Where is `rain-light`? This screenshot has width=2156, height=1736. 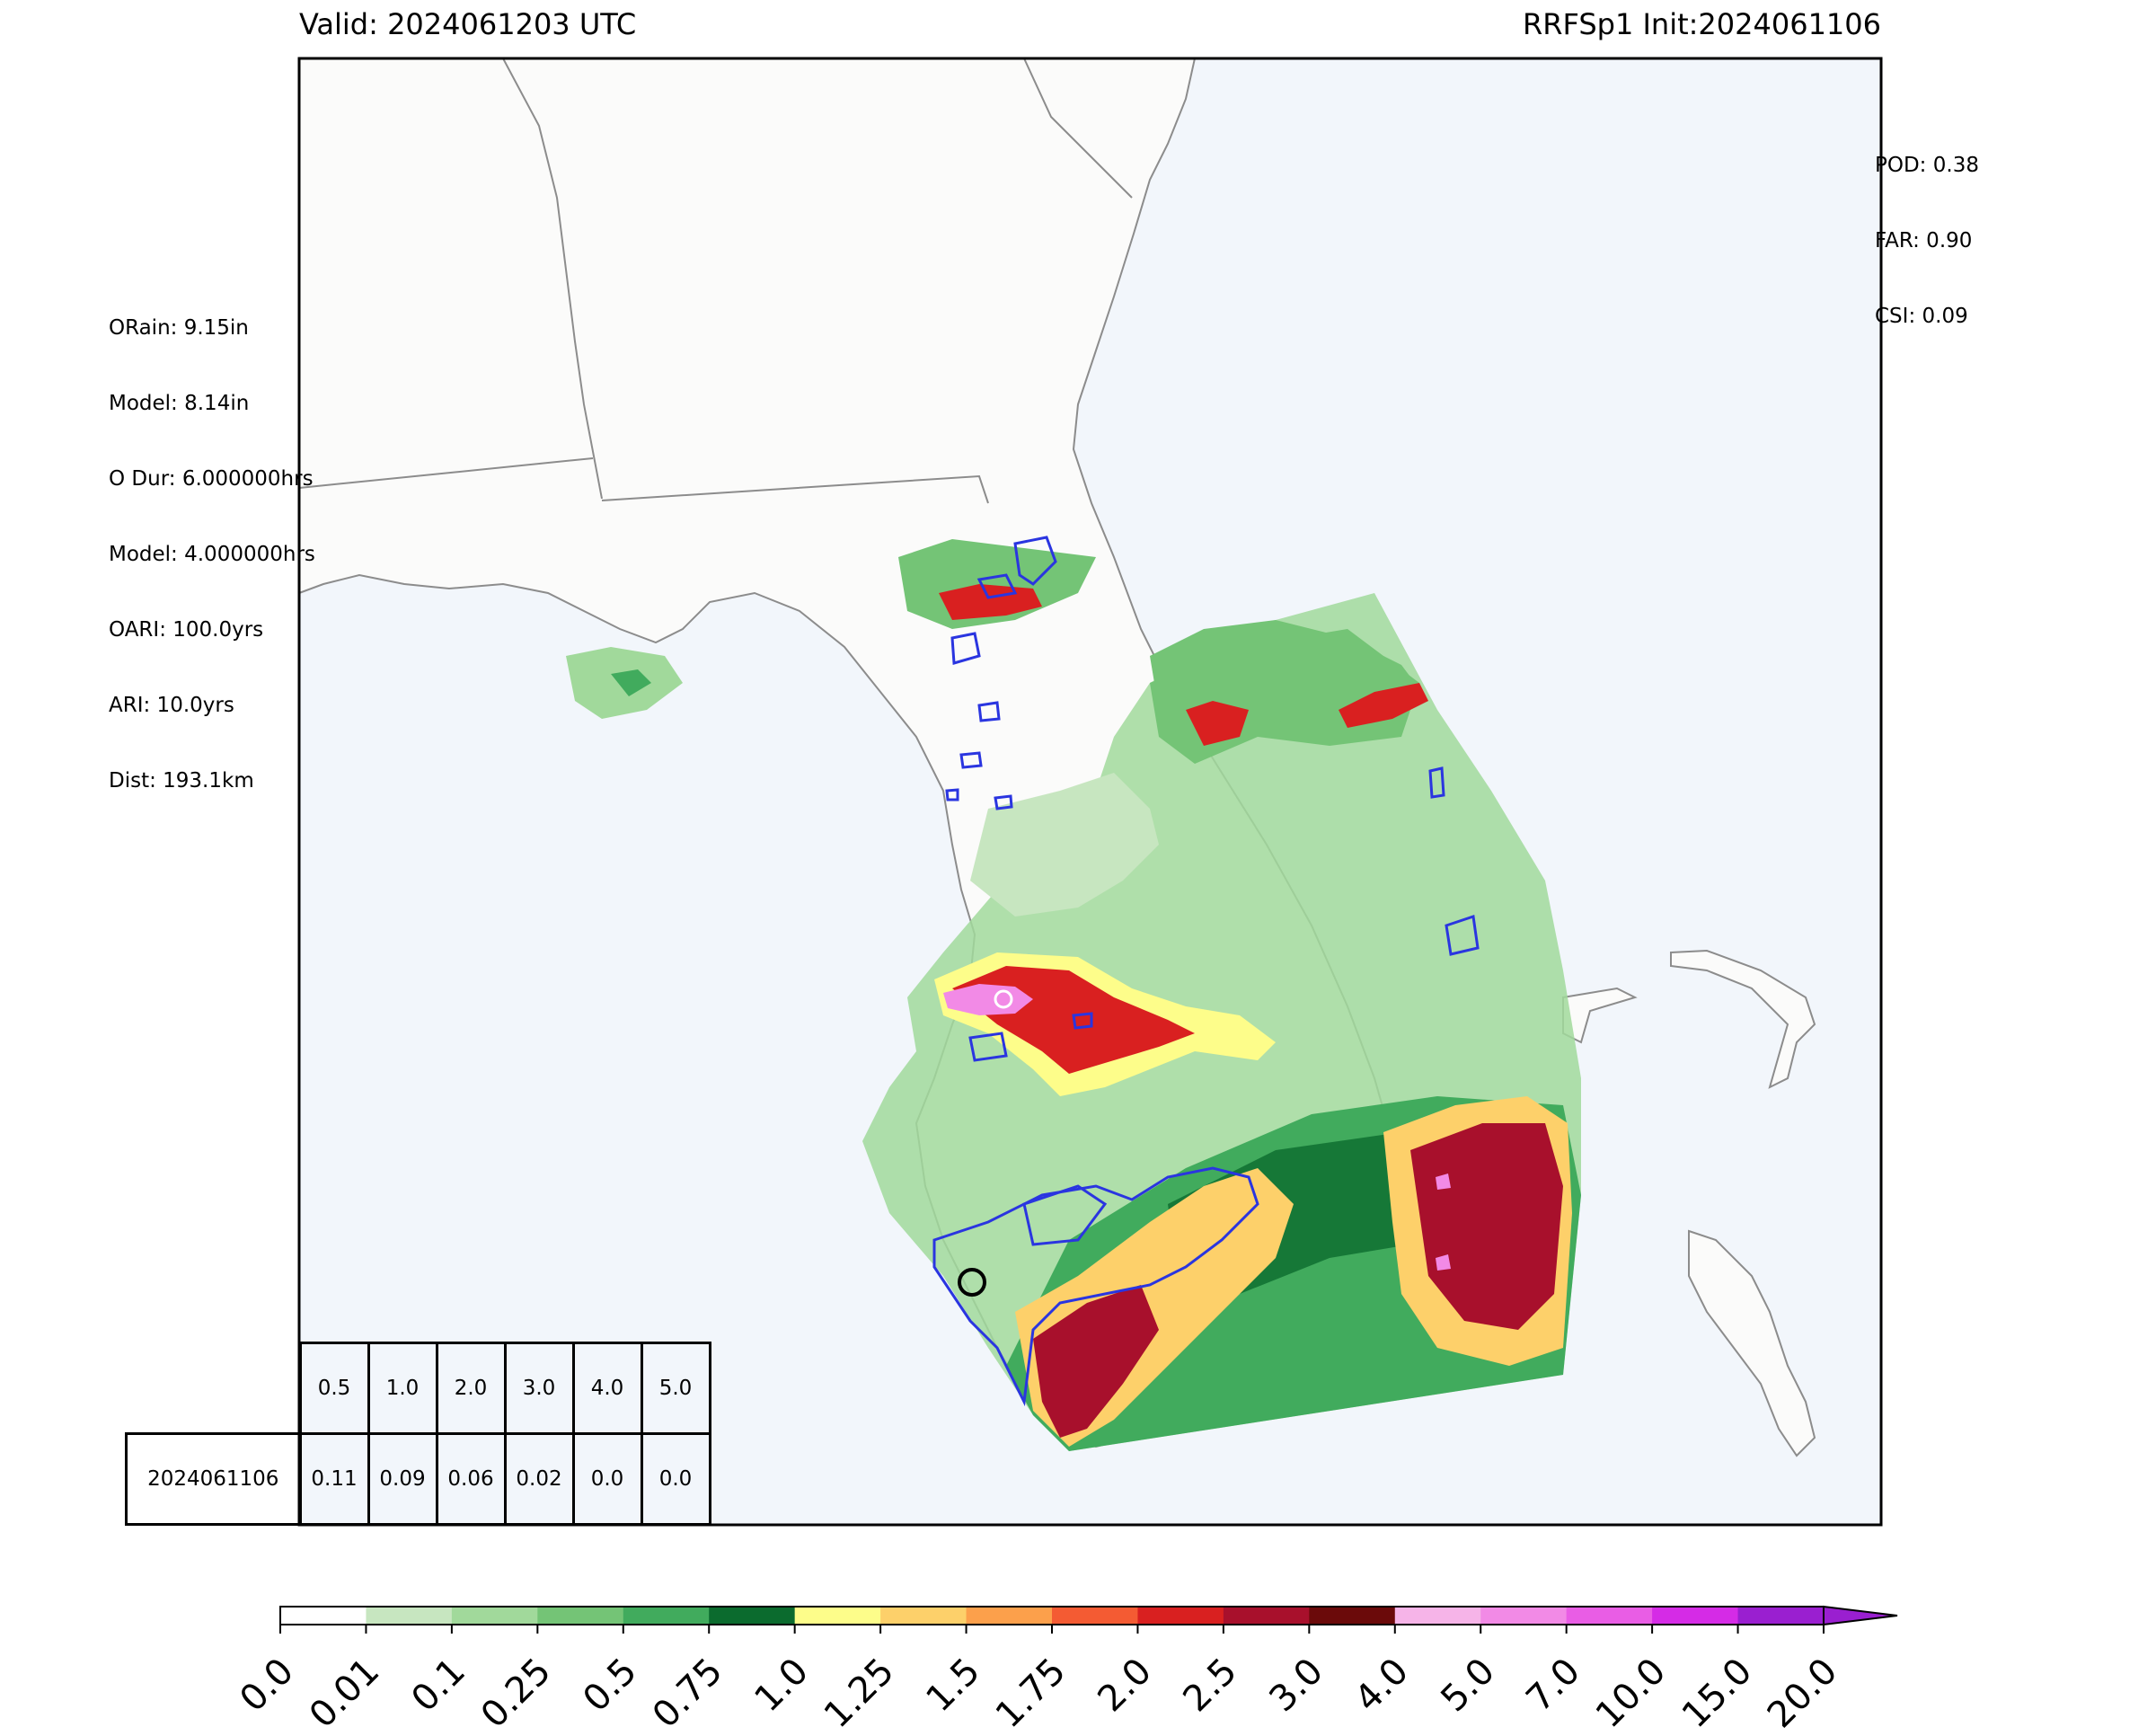 rain-light is located at coordinates (1065, 845).